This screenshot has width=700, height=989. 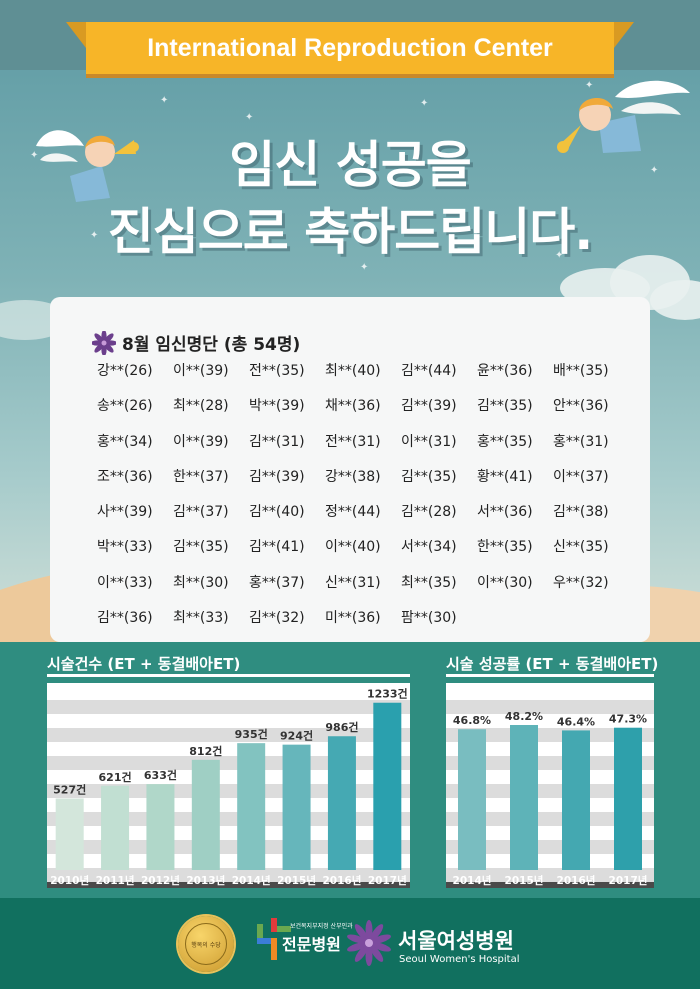 What do you see at coordinates (505, 371) in the screenshot?
I see `name-entry: 윤**(36)` at bounding box center [505, 371].